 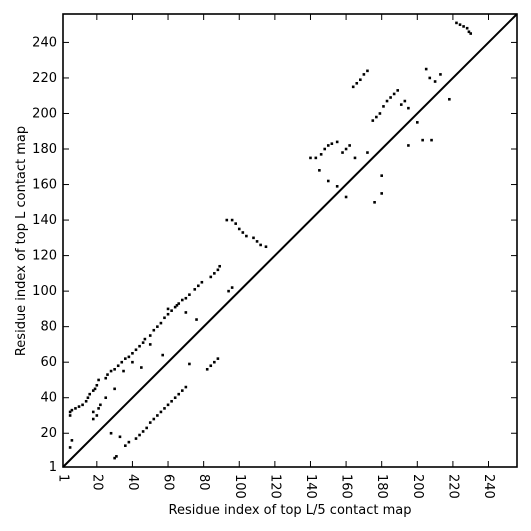 I want to click on x-tick-label: 200, so click(x=417, y=486).